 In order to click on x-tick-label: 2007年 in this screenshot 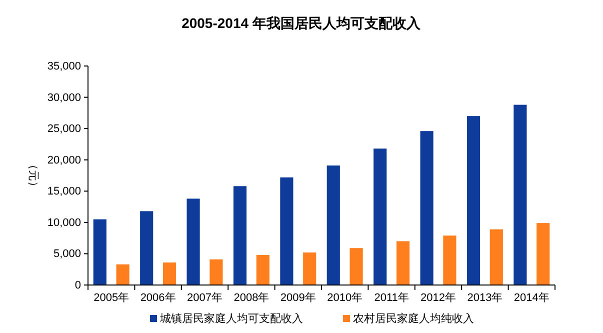, I will do `click(204, 298)`.